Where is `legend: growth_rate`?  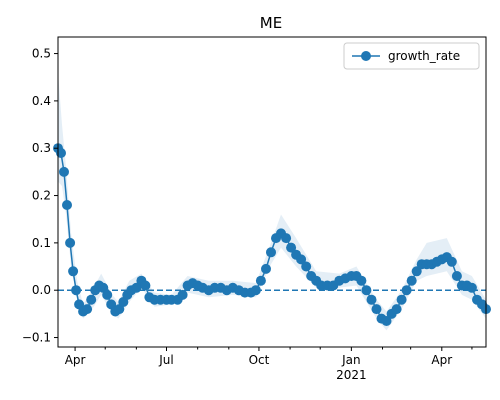
legend: growth_rate is located at coordinates (411, 56).